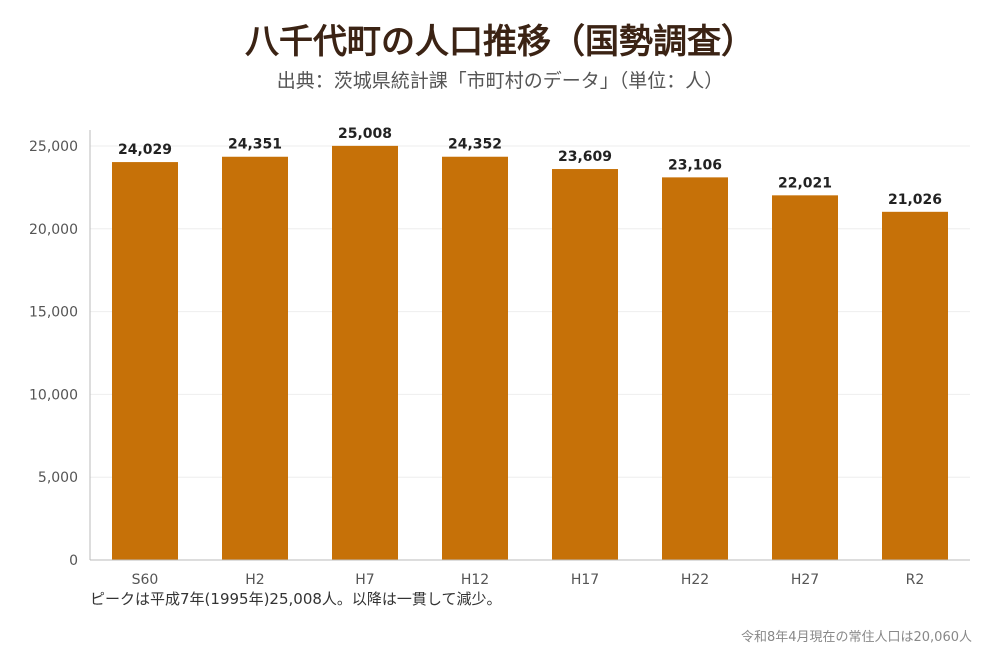 This screenshot has width=1000, height=650. What do you see at coordinates (856, 637) in the screenshot?
I see `current-population-note: 令和8年4月現在の常住人口は20,060人` at bounding box center [856, 637].